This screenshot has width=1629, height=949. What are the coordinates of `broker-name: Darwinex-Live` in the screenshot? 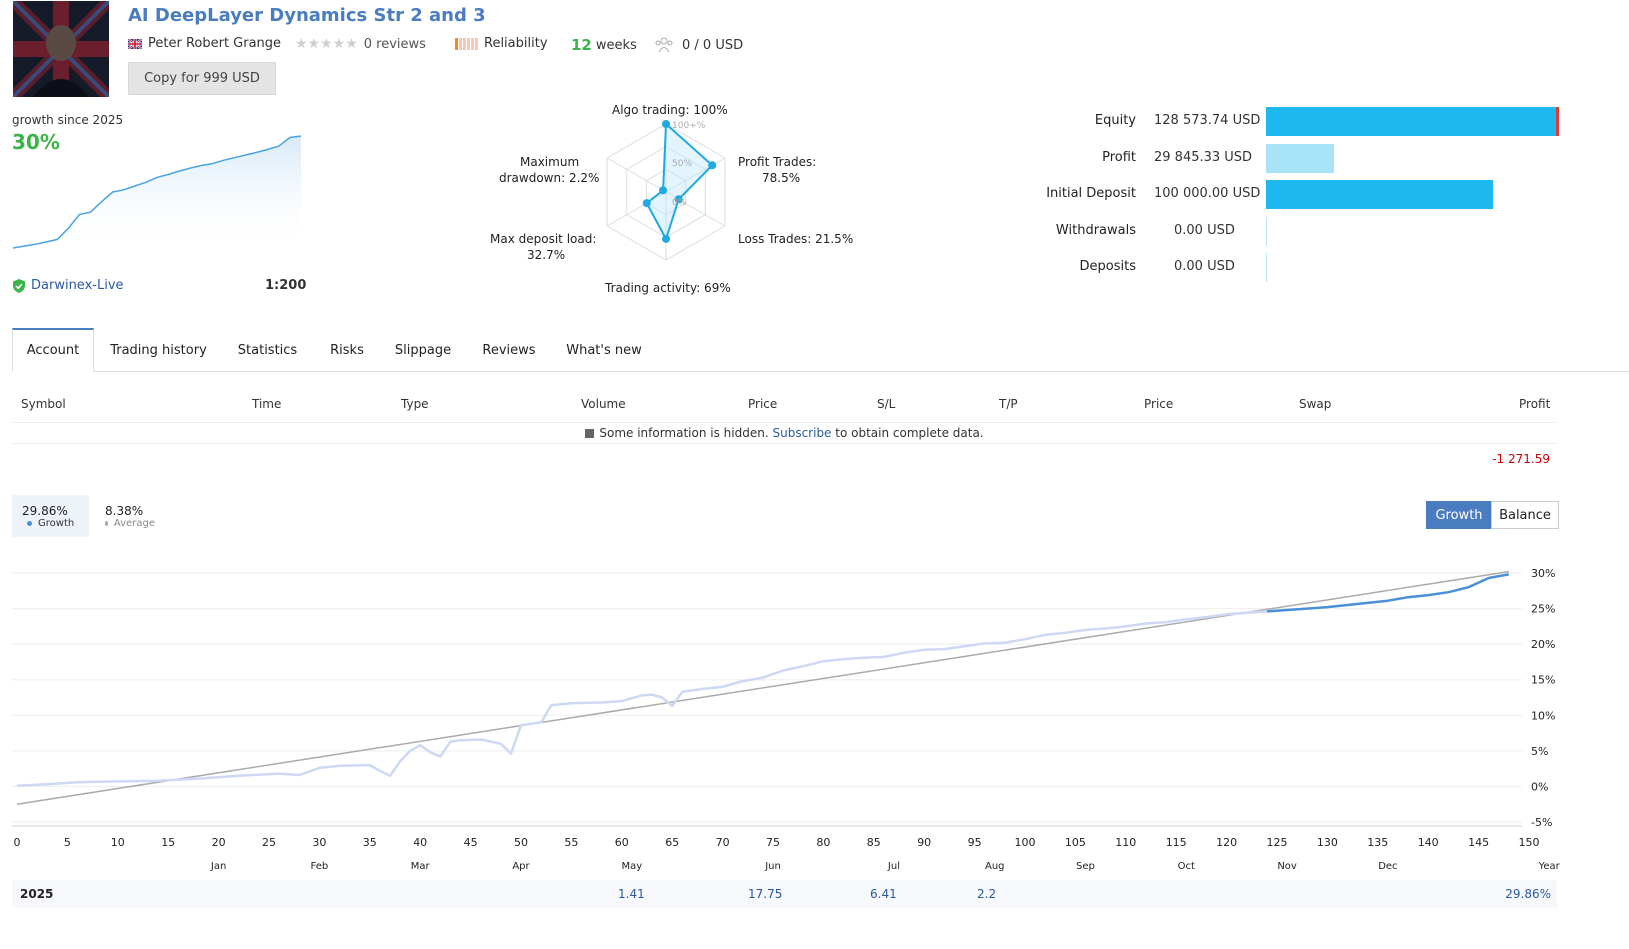 It's located at (77, 285).